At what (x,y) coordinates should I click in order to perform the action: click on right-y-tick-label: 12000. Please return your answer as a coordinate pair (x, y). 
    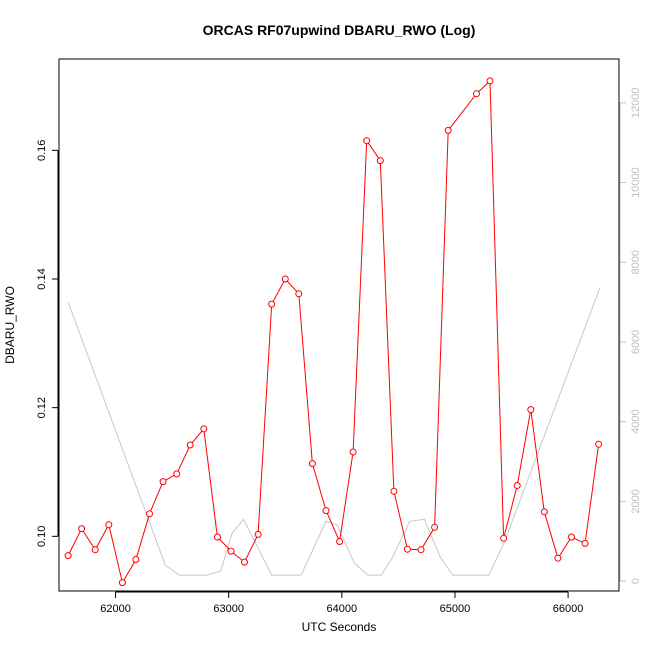
    Looking at the image, I should click on (636, 103).